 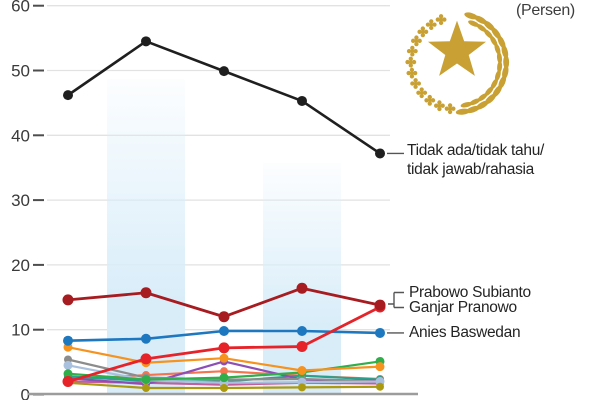 I want to click on leader-prabowo-ganjar, so click(x=396, y=300).